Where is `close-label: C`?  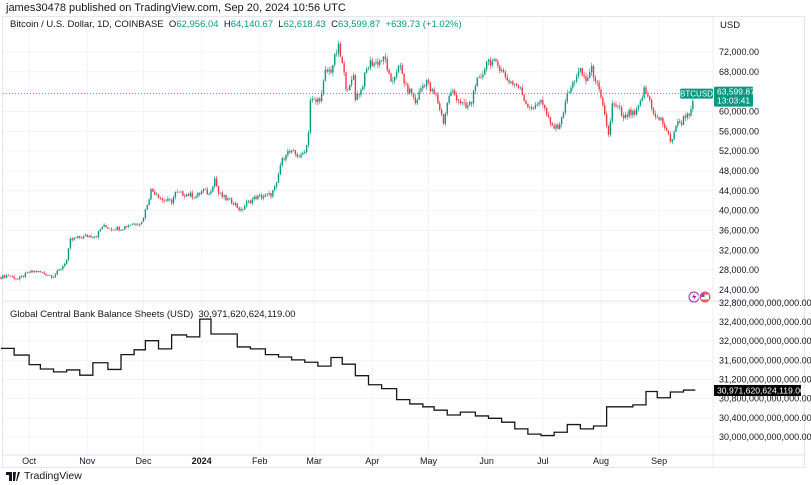 close-label: C is located at coordinates (334, 24).